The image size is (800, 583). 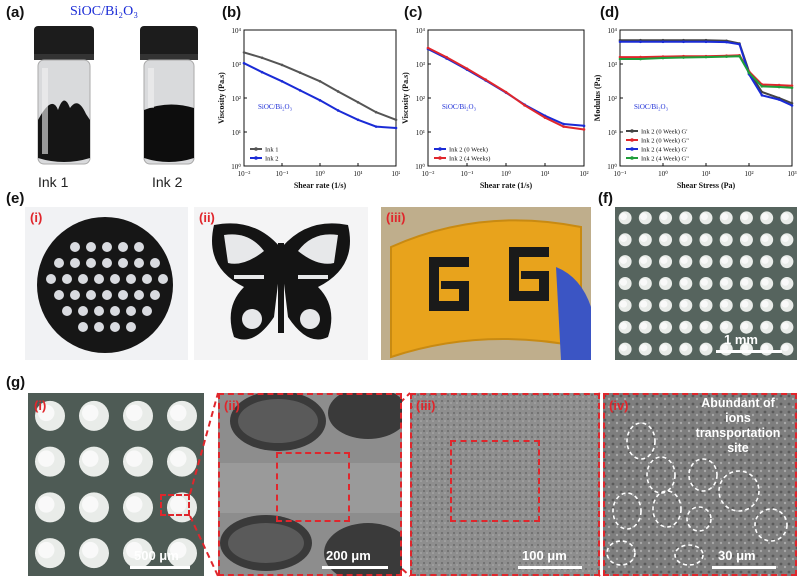 What do you see at coordinates (664, 150) in the screenshot?
I see `legend-entry: Ink 2 (4 Week) G'` at bounding box center [664, 150].